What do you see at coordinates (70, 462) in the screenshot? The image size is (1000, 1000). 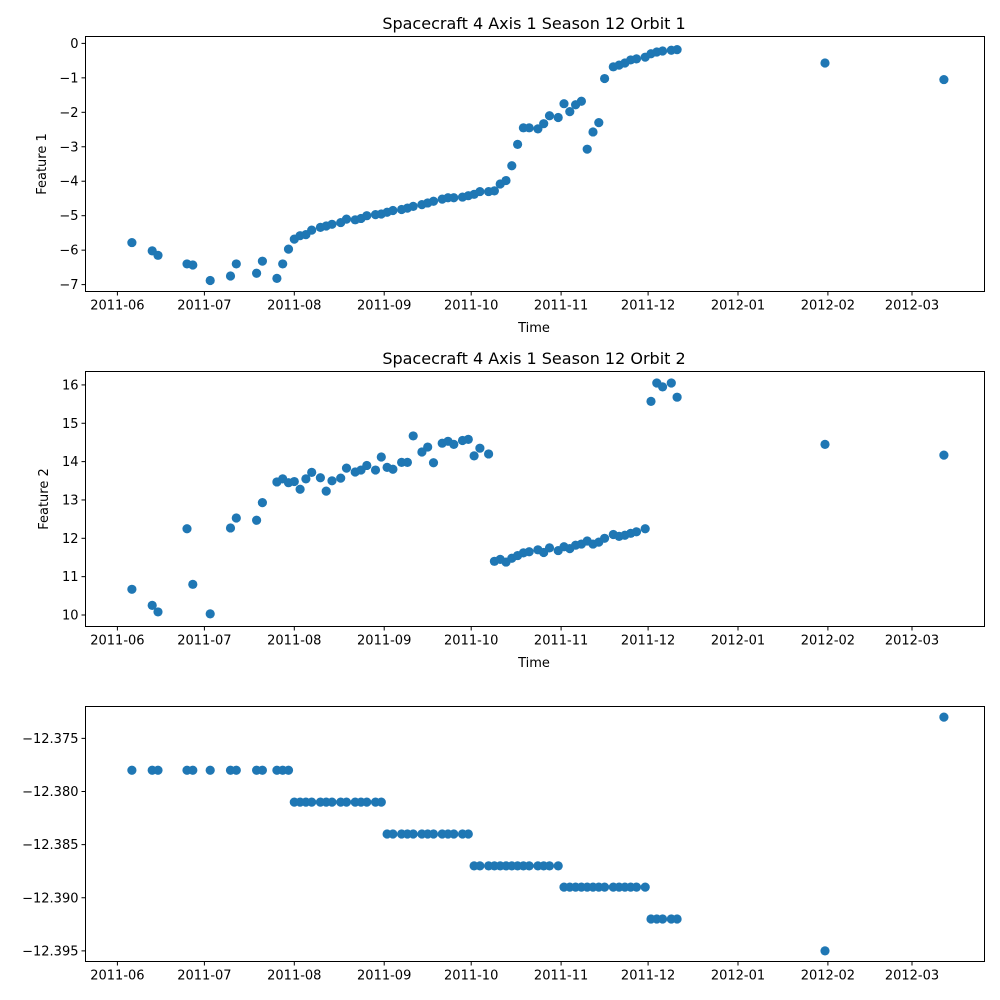 I see `y-tick-label: 14` at bounding box center [70, 462].